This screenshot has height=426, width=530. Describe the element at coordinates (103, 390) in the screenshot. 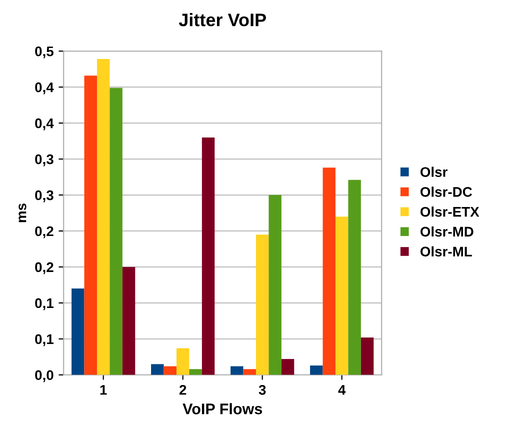

I see `x-tick-label: 1` at that location.